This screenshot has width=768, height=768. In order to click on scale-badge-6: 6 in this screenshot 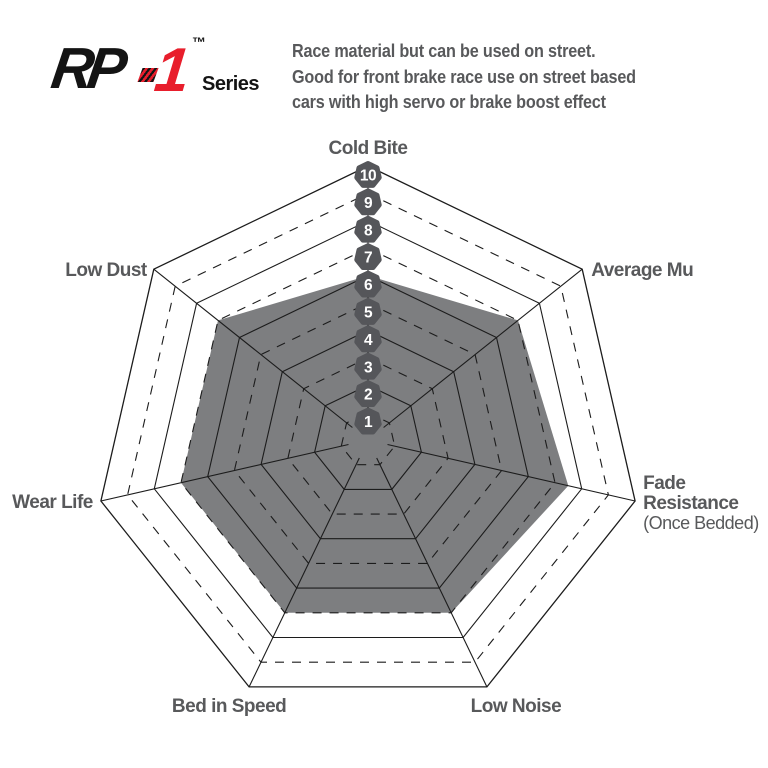, I will do `click(368, 284)`.